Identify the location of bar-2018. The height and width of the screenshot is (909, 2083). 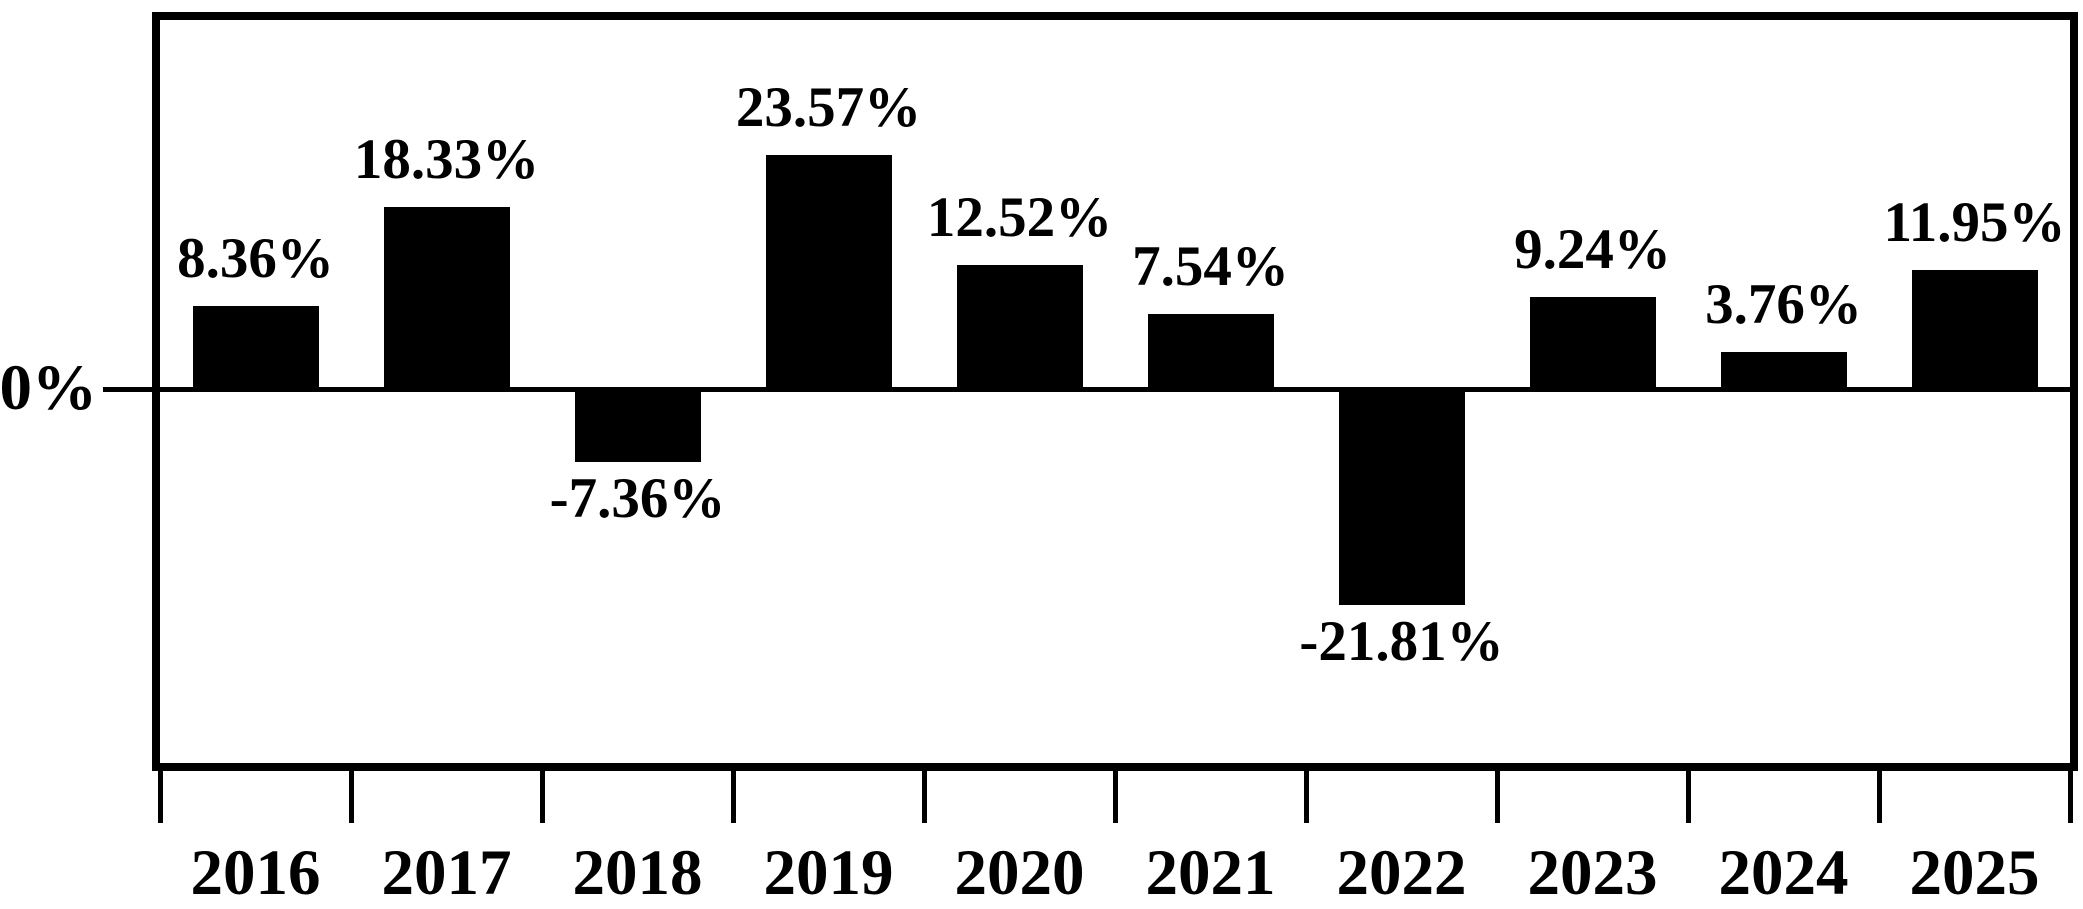
(637, 426).